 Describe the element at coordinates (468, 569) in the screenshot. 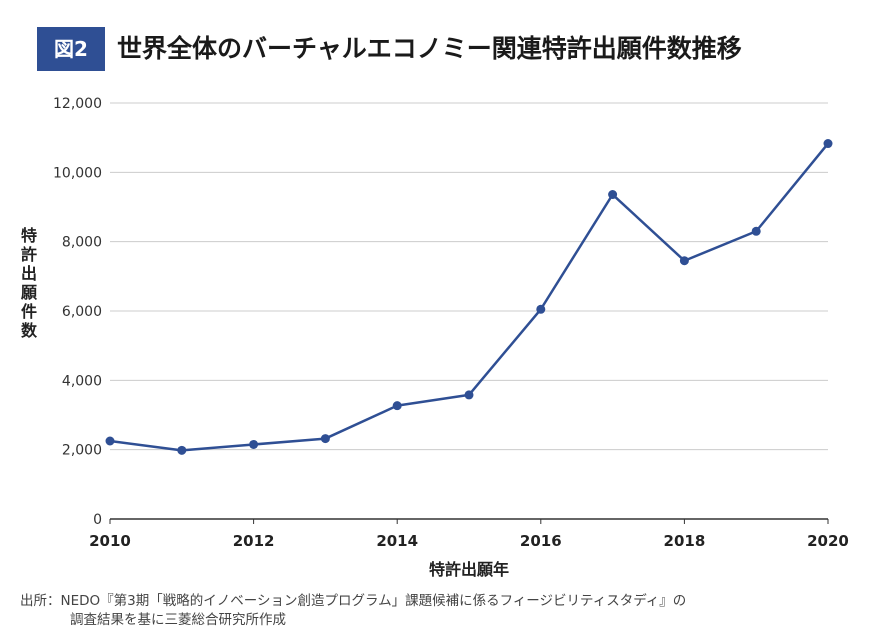

I see `x-axis-label: 特許出願年` at that location.